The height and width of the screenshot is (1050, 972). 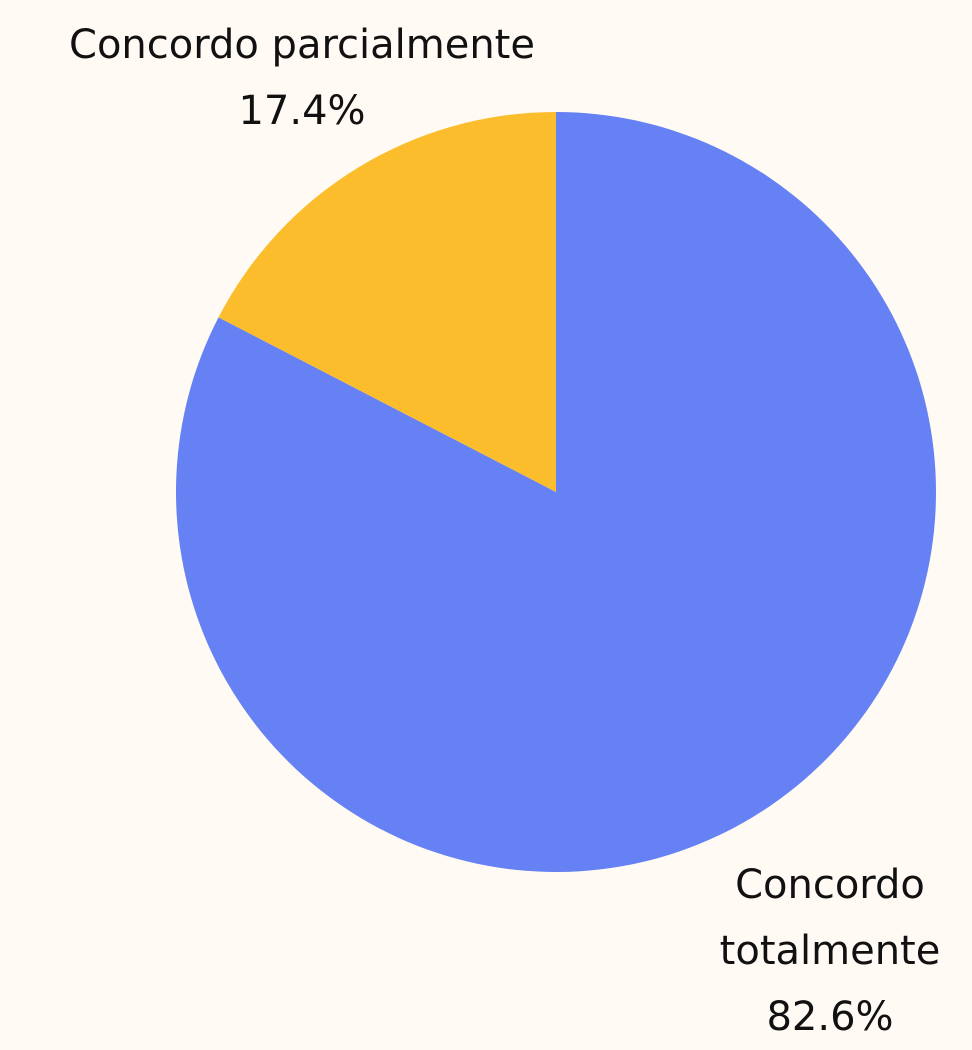 I want to click on value-label: 82.6%, so click(x=830, y=1017).